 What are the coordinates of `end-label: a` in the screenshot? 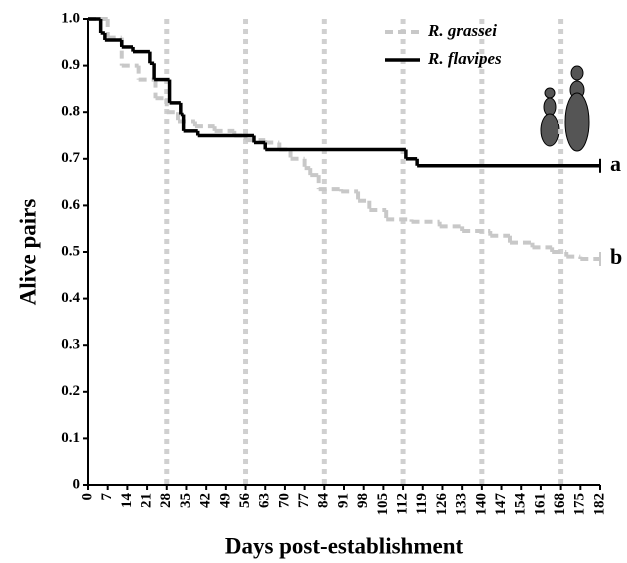 It's located at (615, 163).